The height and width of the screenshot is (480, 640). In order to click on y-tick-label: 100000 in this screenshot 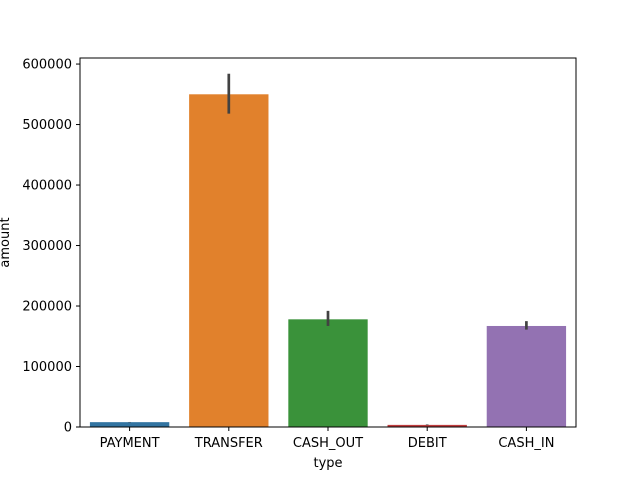, I will do `click(47, 367)`.